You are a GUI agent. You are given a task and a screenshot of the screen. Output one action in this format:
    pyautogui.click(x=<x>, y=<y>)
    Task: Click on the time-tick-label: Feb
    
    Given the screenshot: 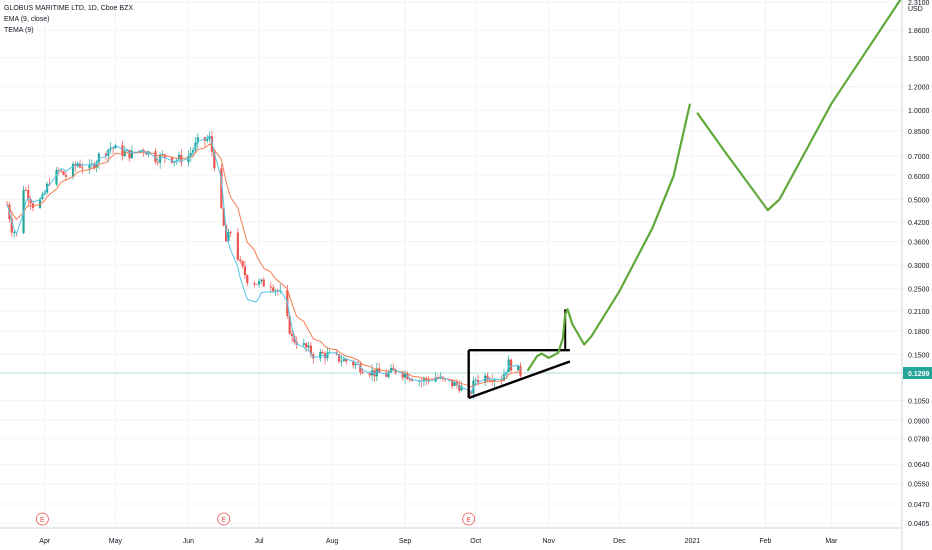 What is the action you would take?
    pyautogui.click(x=765, y=541)
    